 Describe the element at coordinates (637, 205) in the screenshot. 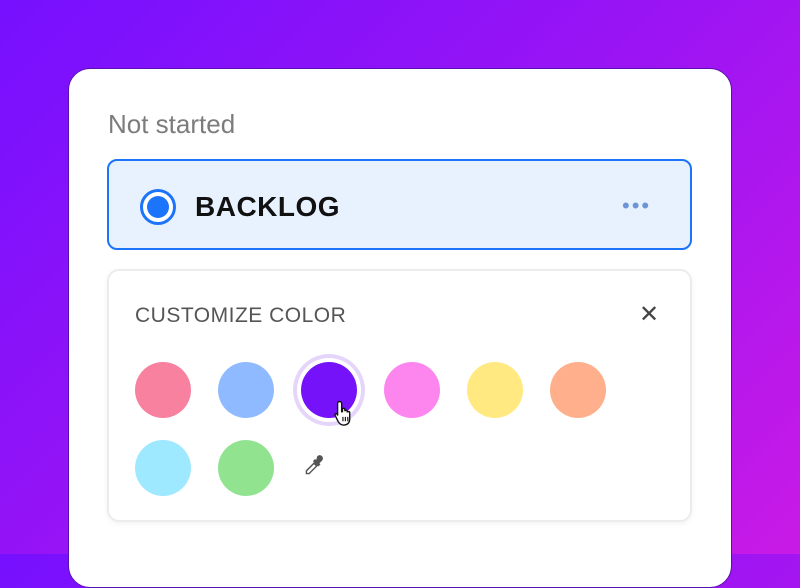

I see `ellipsis-icon: •••` at that location.